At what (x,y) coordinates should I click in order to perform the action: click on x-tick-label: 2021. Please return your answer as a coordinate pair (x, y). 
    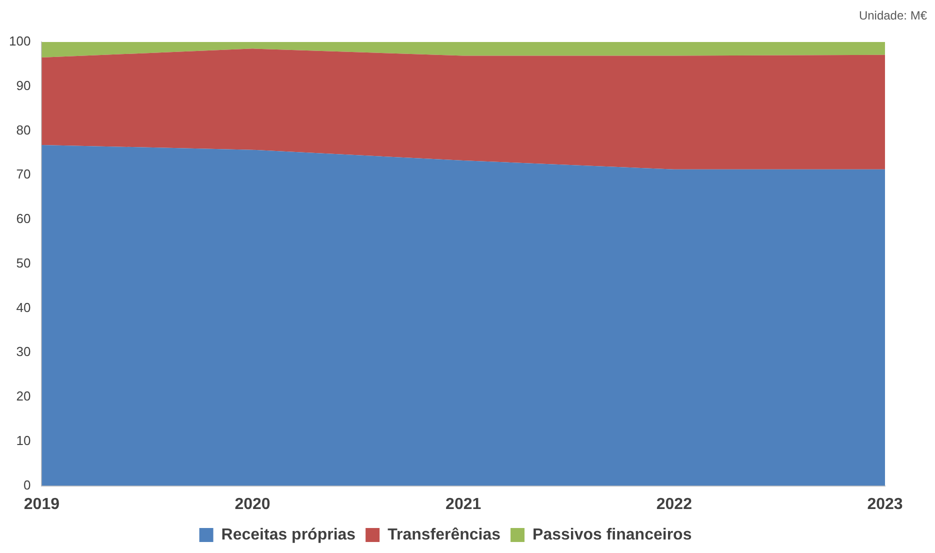
    Looking at the image, I should click on (464, 504).